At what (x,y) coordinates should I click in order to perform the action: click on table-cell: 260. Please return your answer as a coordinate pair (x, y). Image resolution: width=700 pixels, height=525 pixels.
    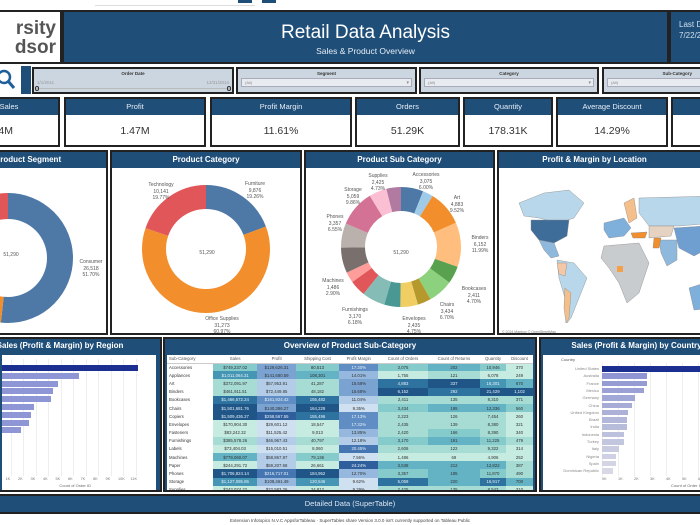
    Looking at the image, I should click on (519, 416).